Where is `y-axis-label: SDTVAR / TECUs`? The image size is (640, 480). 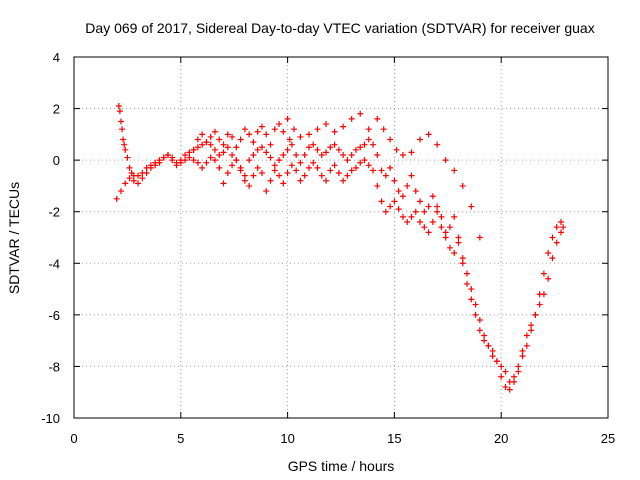
y-axis-label: SDTVAR / TECUs is located at coordinates (14, 238).